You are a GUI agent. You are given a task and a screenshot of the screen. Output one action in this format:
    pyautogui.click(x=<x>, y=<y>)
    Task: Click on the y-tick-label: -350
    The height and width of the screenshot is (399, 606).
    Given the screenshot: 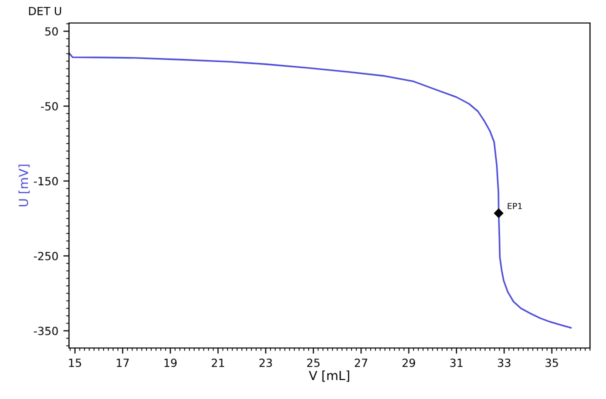 What is the action you would take?
    pyautogui.click(x=46, y=331)
    